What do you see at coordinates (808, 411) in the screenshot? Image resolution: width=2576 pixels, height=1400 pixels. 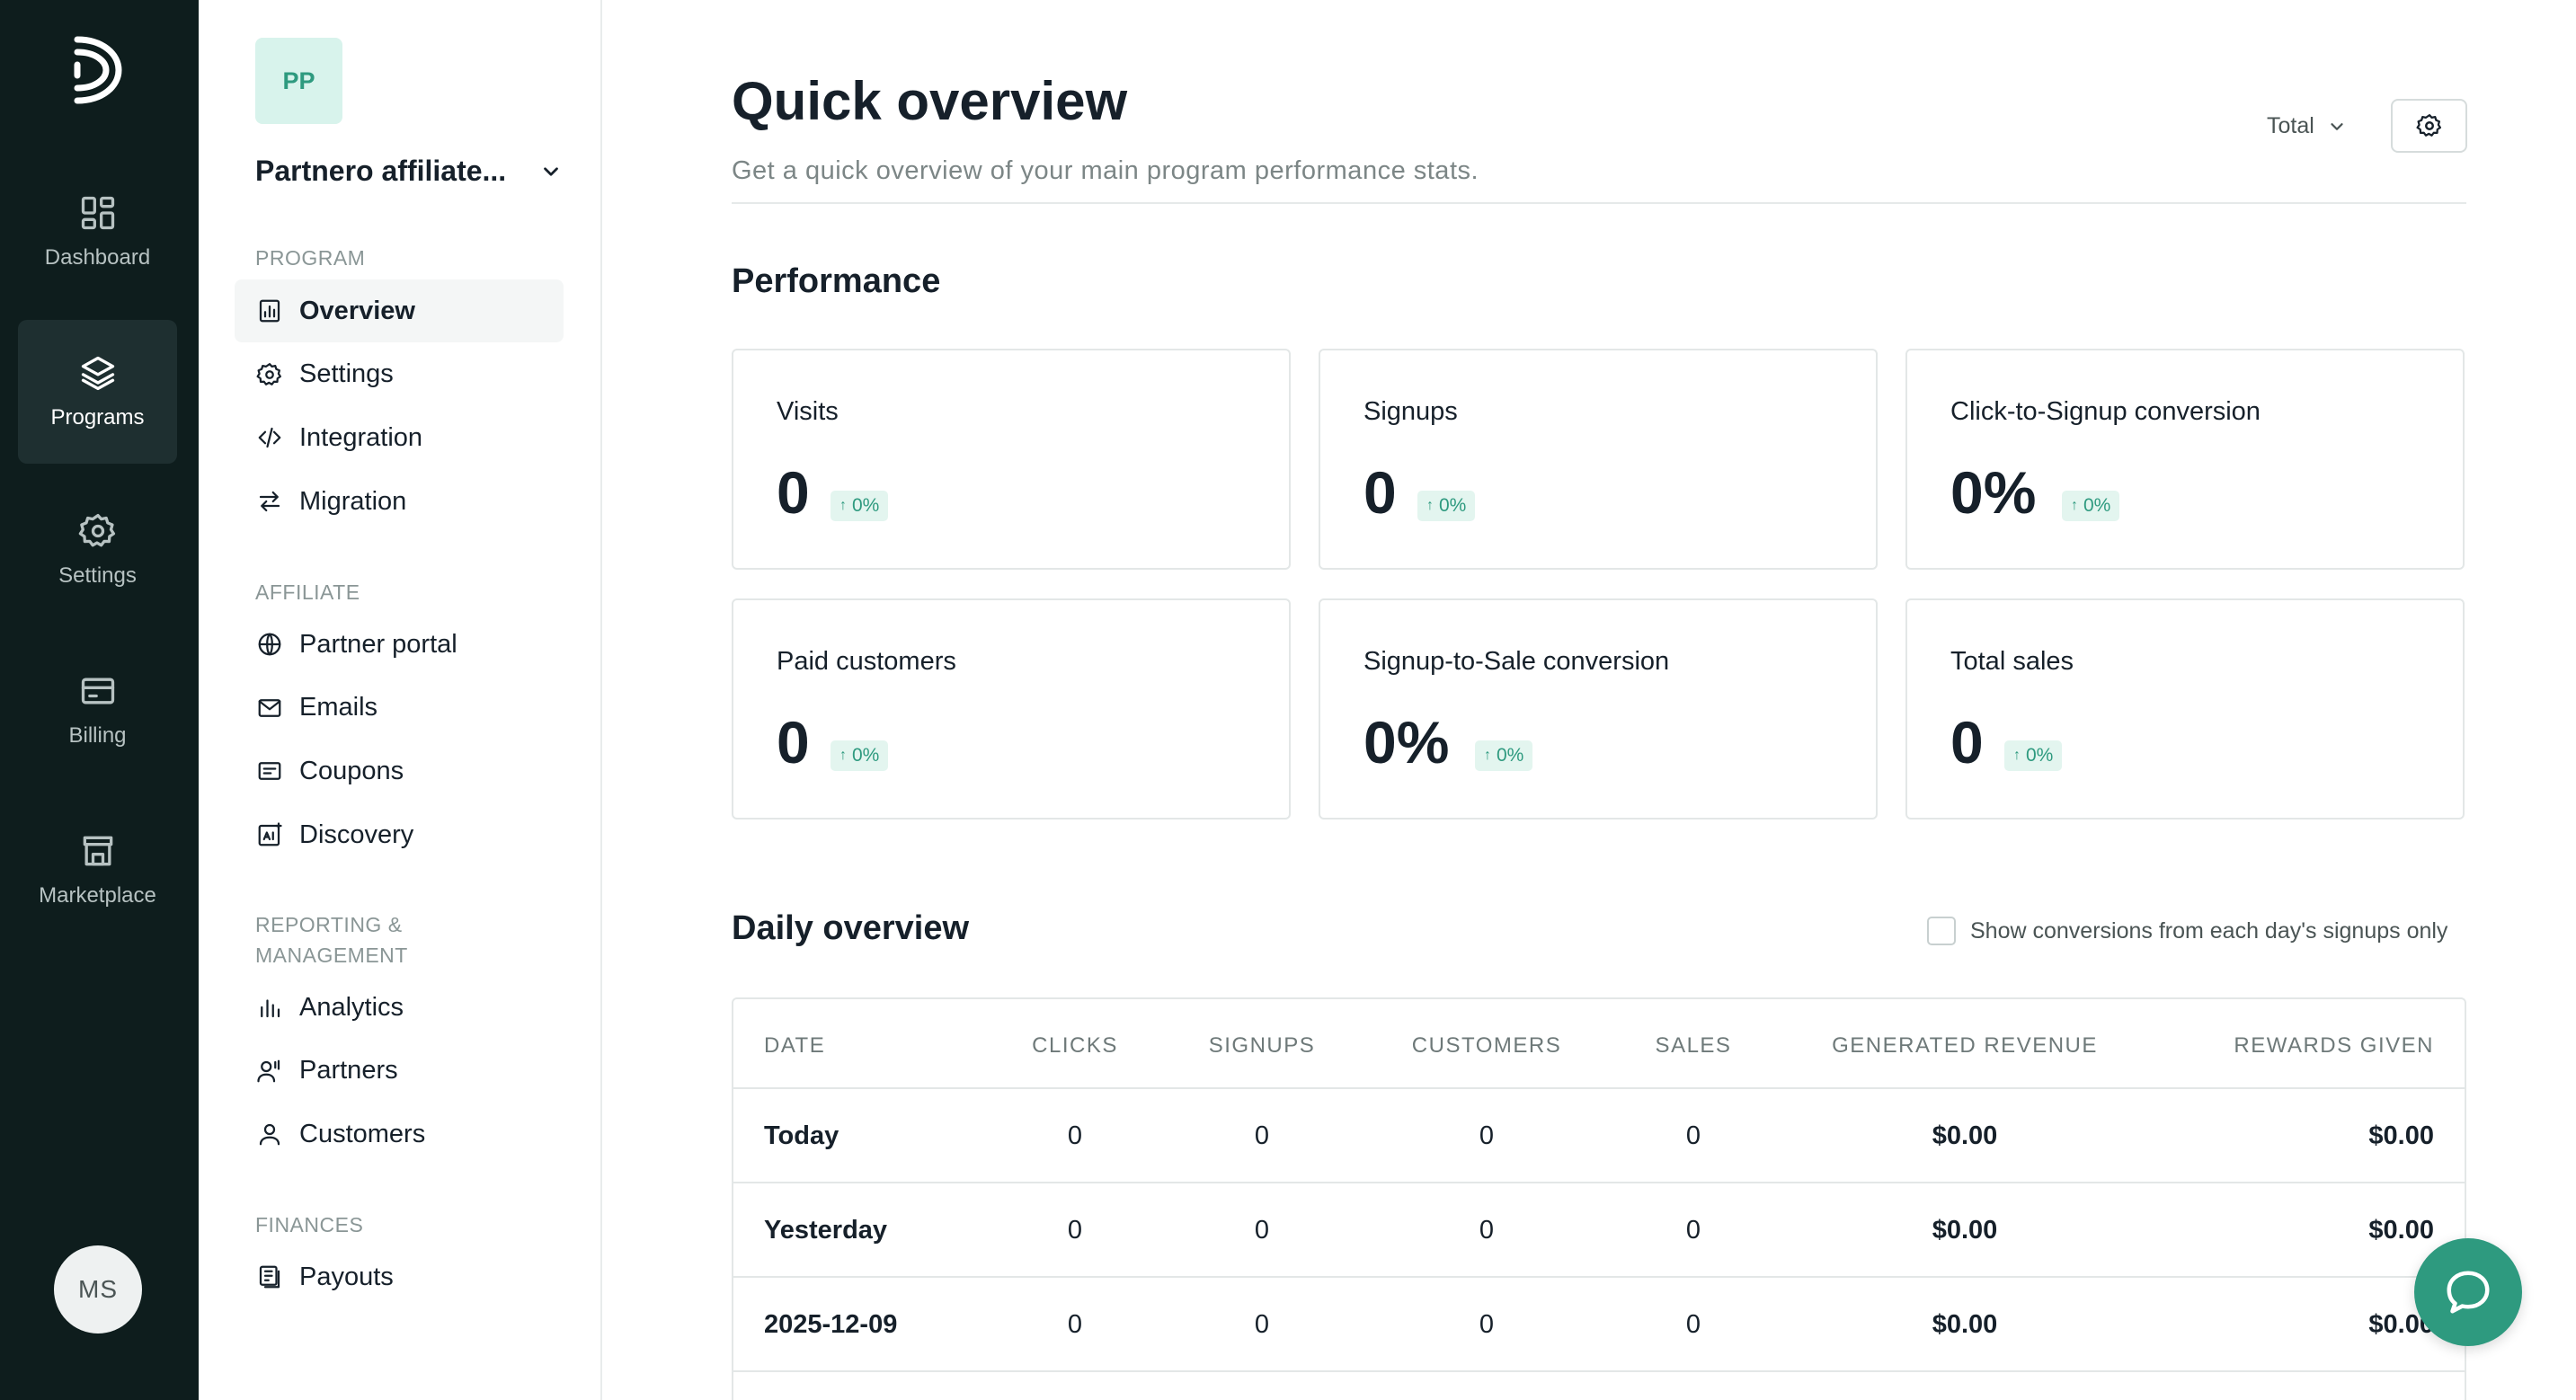 I see `stat-card-label: Visits` at bounding box center [808, 411].